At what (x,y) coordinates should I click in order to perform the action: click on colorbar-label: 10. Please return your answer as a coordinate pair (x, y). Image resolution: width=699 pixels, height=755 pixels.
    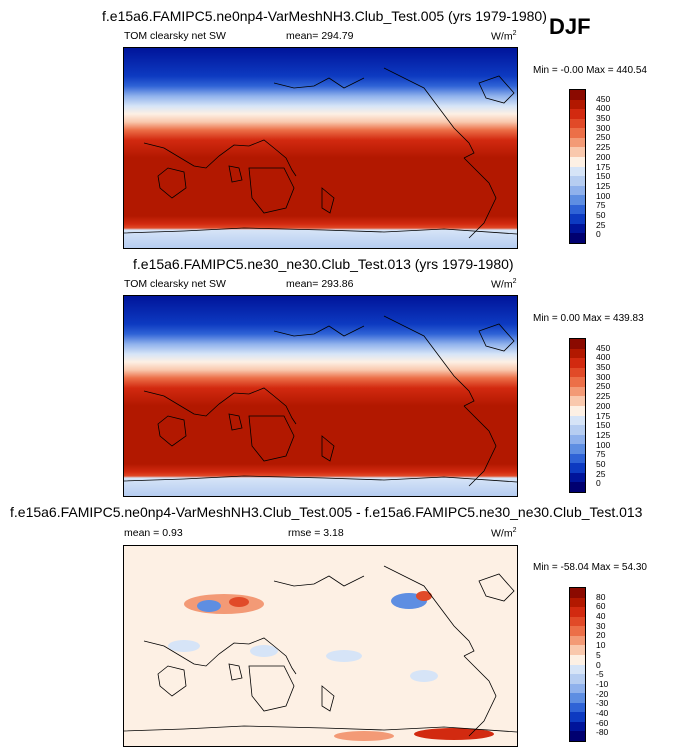
    Looking at the image, I should click on (601, 645).